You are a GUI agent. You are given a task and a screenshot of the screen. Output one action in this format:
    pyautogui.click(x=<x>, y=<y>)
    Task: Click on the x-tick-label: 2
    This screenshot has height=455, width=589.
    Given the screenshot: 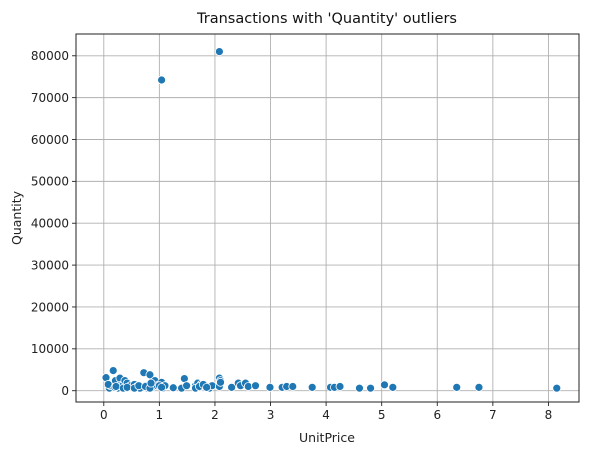 What is the action you would take?
    pyautogui.click(x=215, y=415)
    